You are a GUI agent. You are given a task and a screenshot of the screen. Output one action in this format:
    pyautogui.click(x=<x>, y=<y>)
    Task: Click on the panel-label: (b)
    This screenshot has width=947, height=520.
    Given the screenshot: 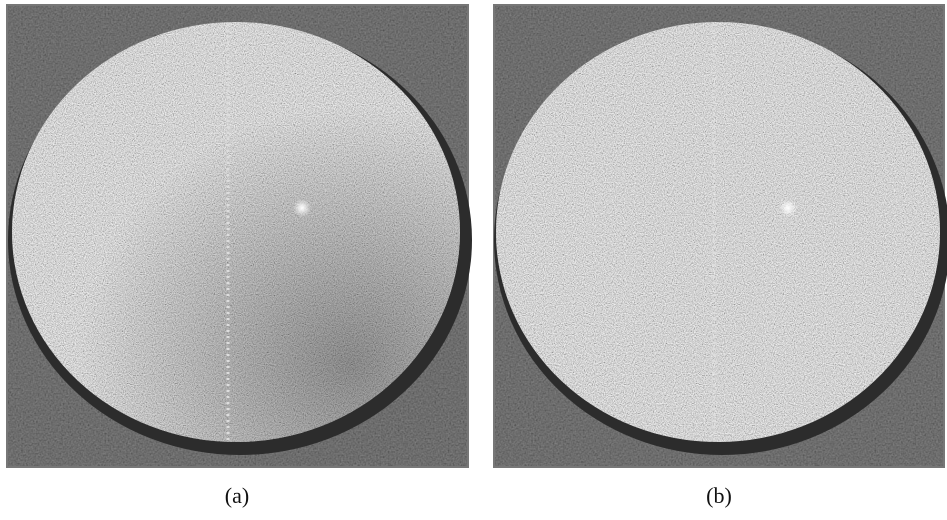 What is the action you would take?
    pyautogui.click(x=719, y=495)
    